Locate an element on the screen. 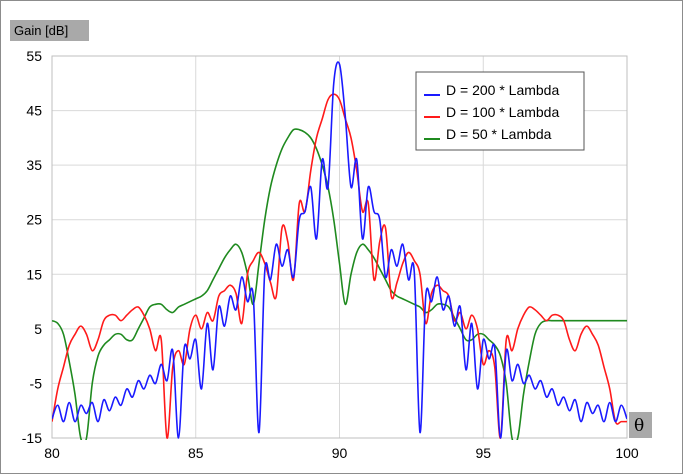 Image resolution: width=683 pixels, height=474 pixels. x-tick-label: 80 is located at coordinates (52, 453).